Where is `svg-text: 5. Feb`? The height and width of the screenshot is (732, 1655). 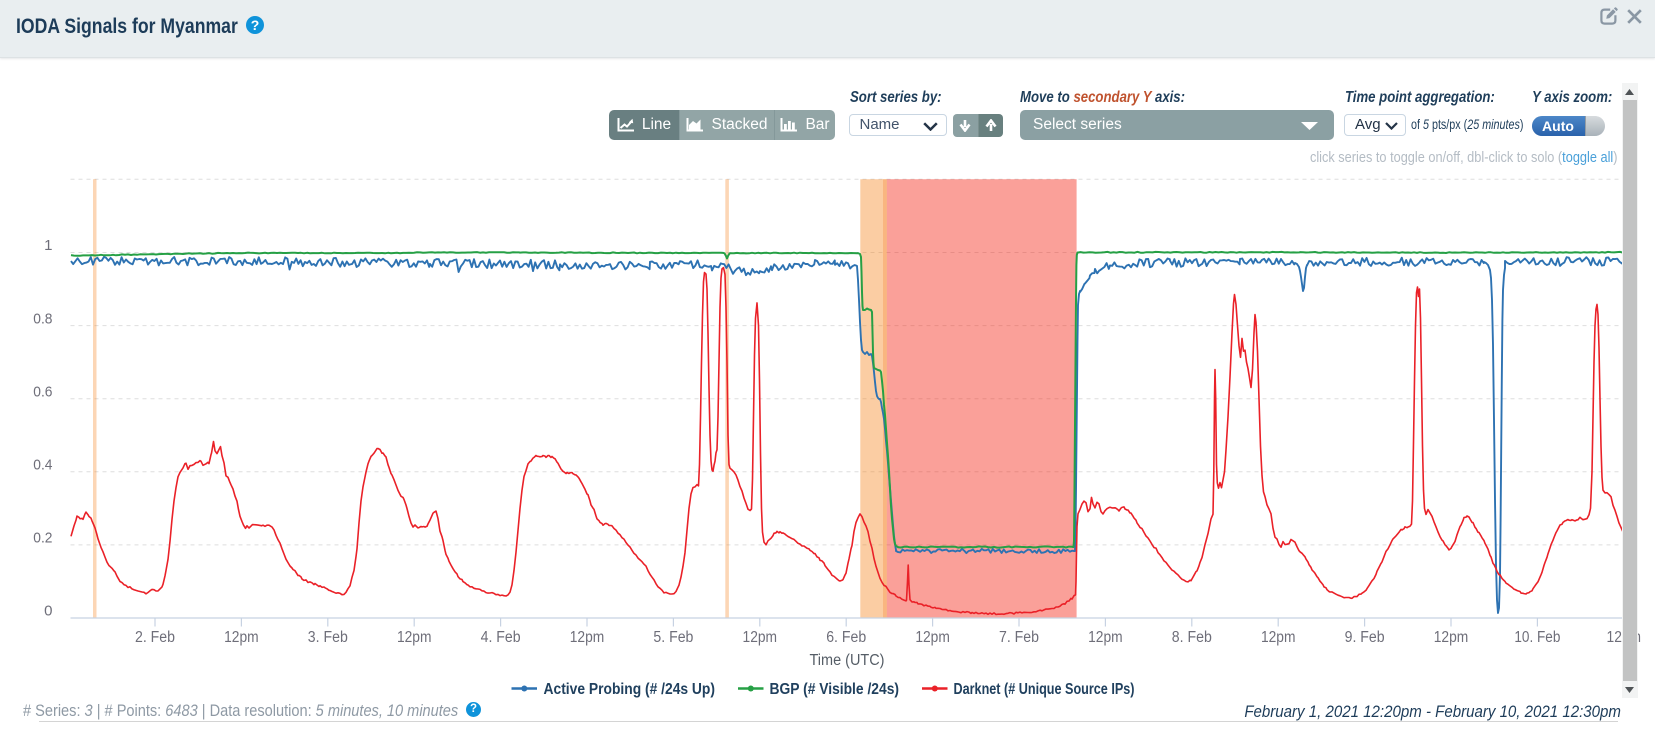 svg-text: 5. Feb is located at coordinates (673, 637).